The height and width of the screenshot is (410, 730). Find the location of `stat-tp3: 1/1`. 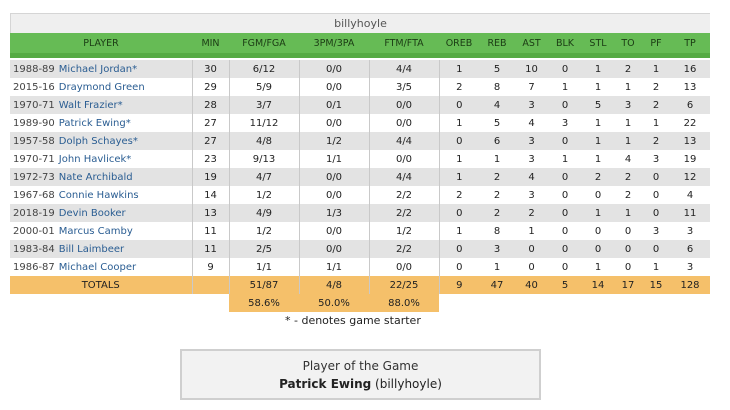

stat-tp3: 1/1 is located at coordinates (333, 267).